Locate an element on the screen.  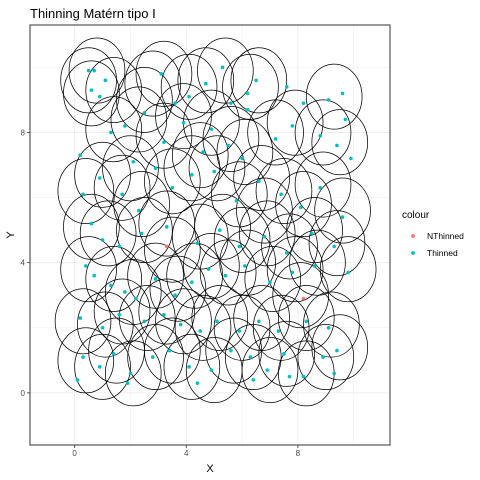
y-tick-label: 0 is located at coordinates (23, 393).